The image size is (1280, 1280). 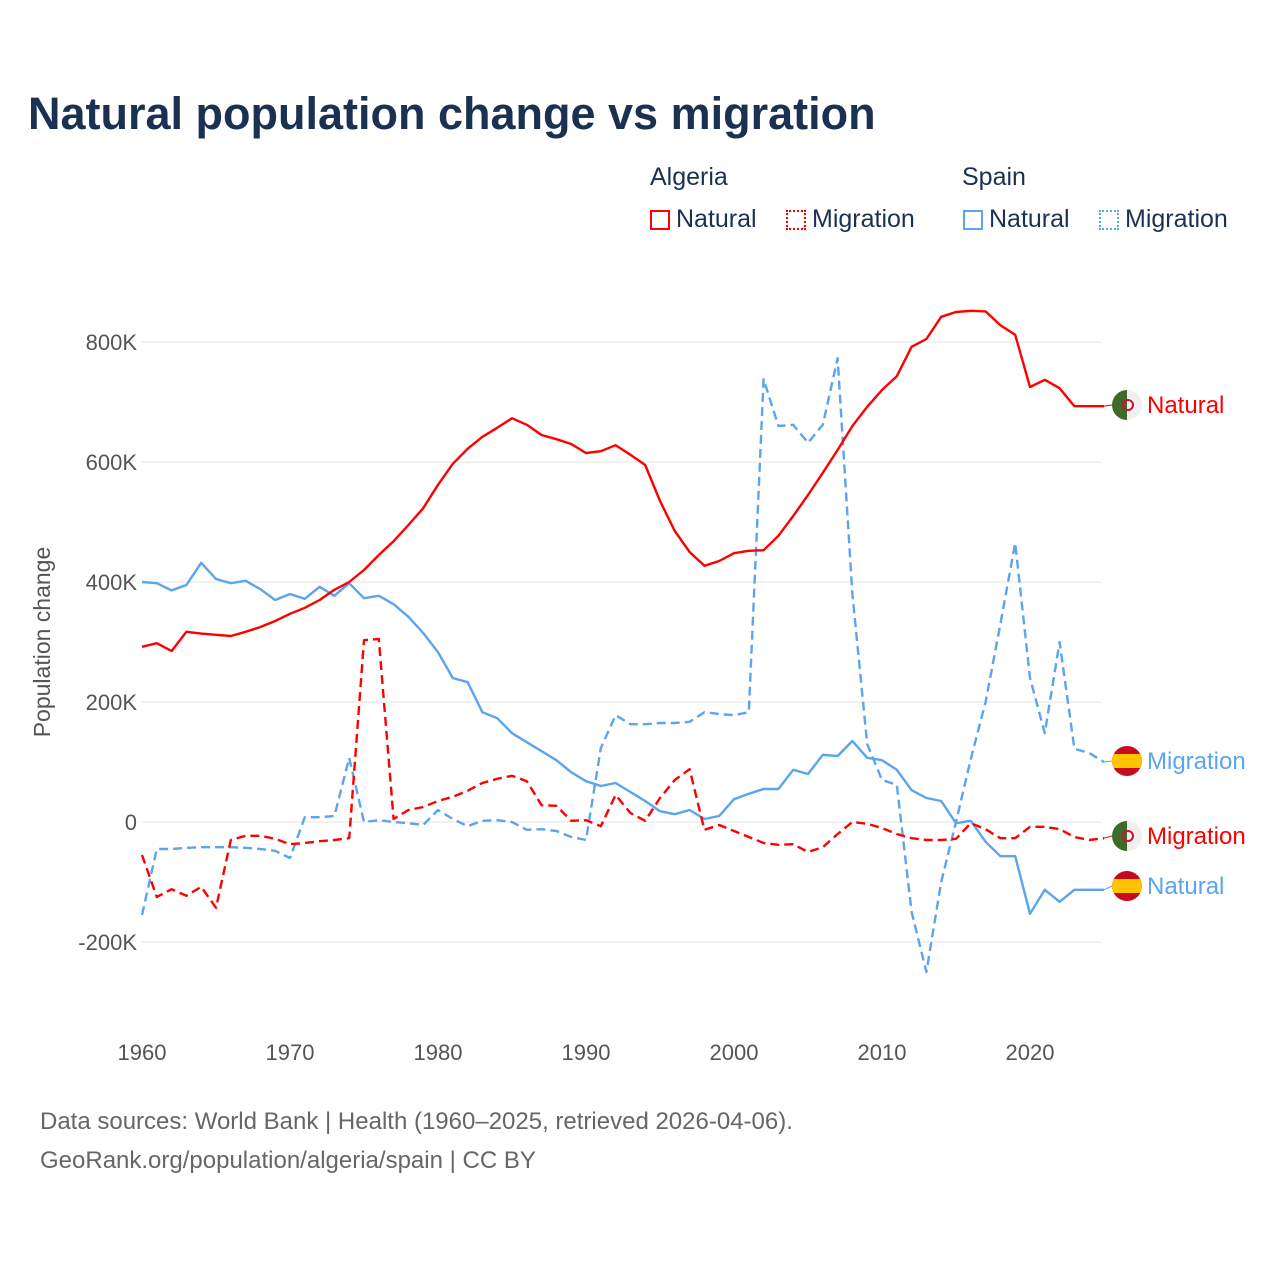 What do you see at coordinates (112, 342) in the screenshot?
I see `y-tick-label: 800K` at bounding box center [112, 342].